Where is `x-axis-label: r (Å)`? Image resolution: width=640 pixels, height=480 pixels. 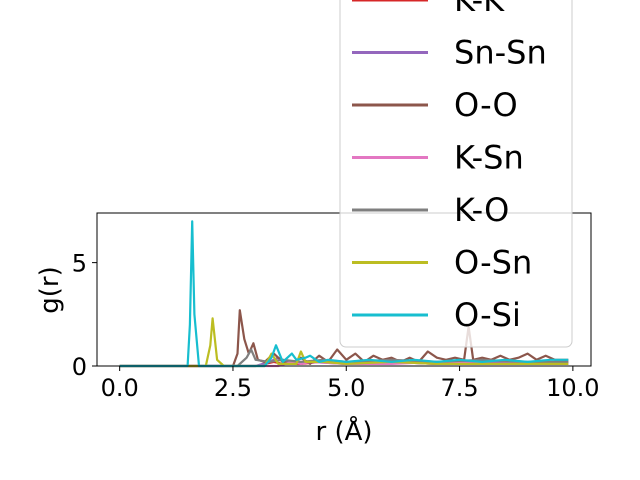
x-axis-label: r (Å) is located at coordinates (343, 431).